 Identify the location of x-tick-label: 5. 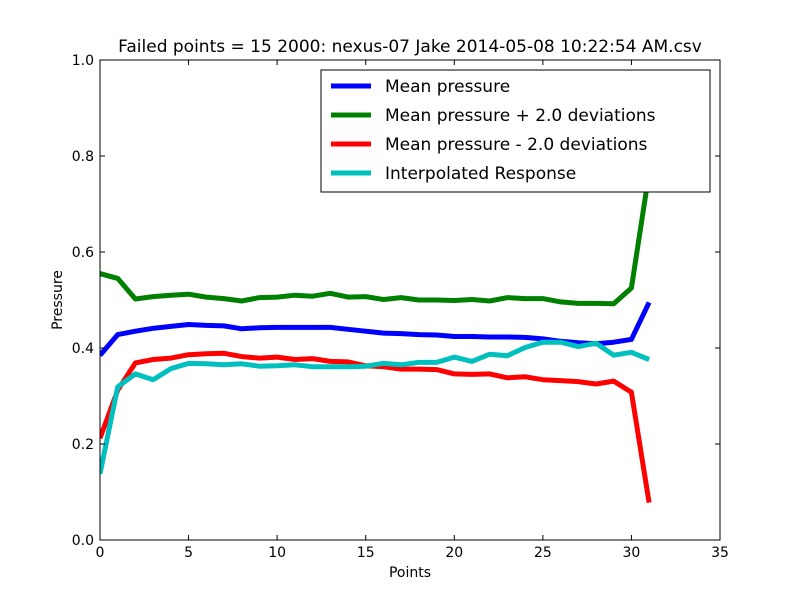
(188, 553).